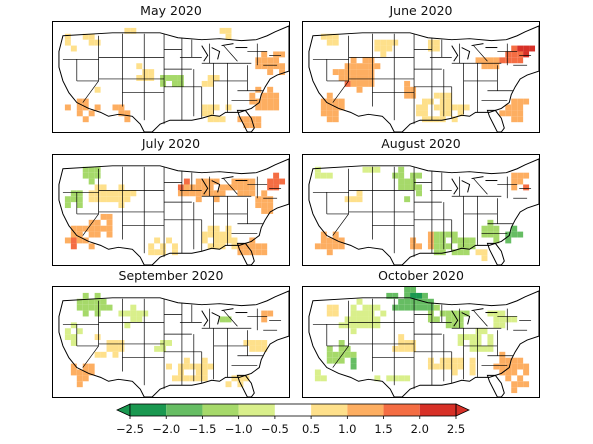  What do you see at coordinates (245, 385) in the screenshot?
I see `coastline` at bounding box center [245, 385].